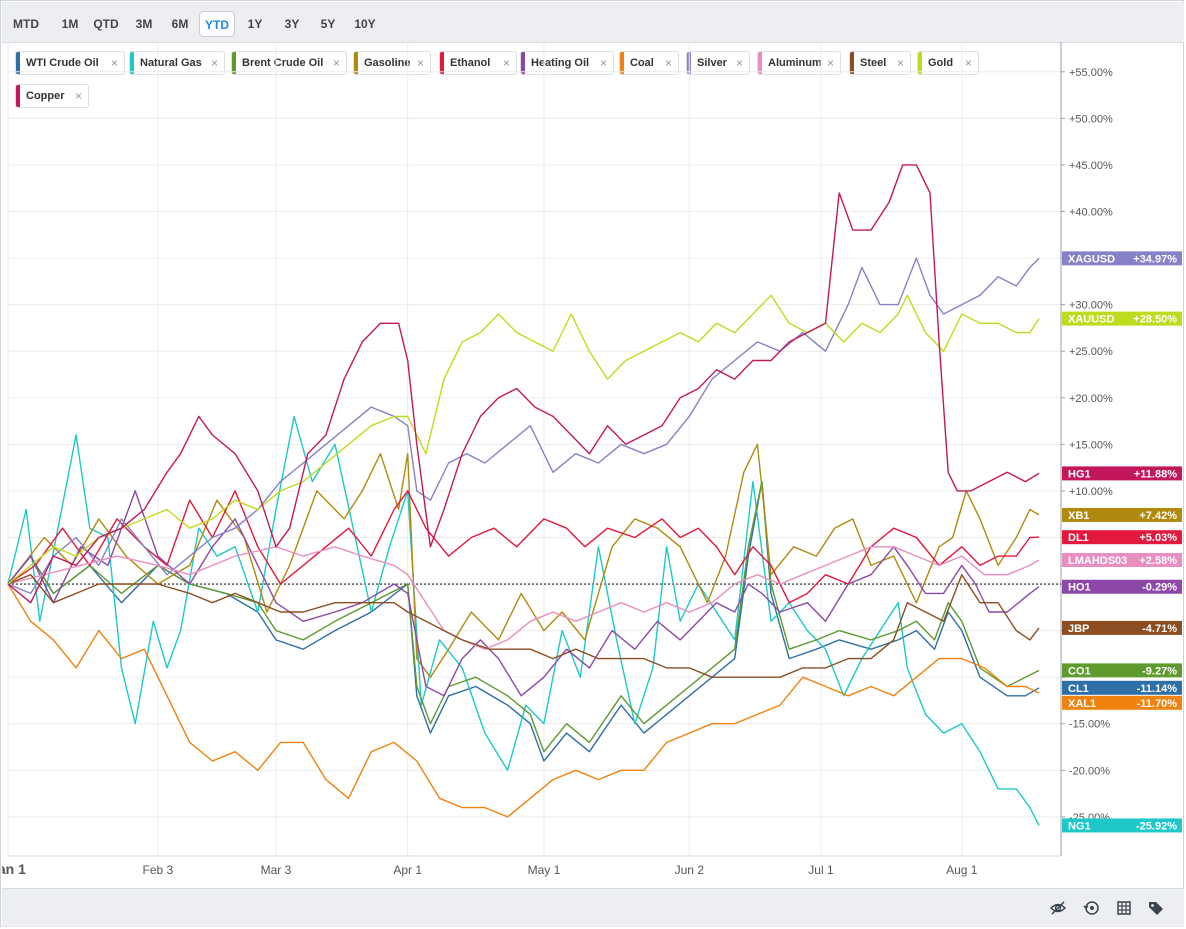  What do you see at coordinates (1091, 492) in the screenshot?
I see `y-tick-label: +10.00%` at bounding box center [1091, 492].